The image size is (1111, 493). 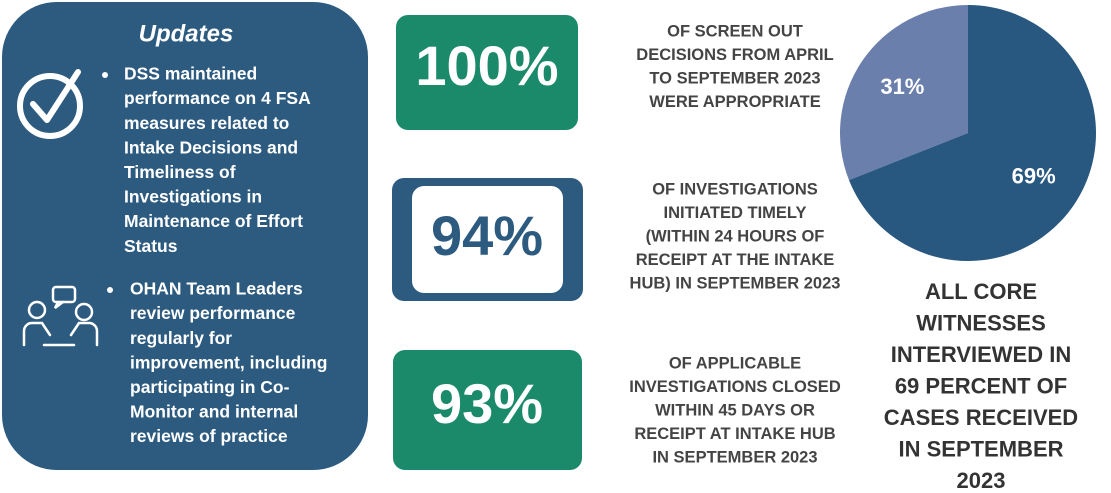 I want to click on update-text: reviews of practice, so click(x=209, y=436).